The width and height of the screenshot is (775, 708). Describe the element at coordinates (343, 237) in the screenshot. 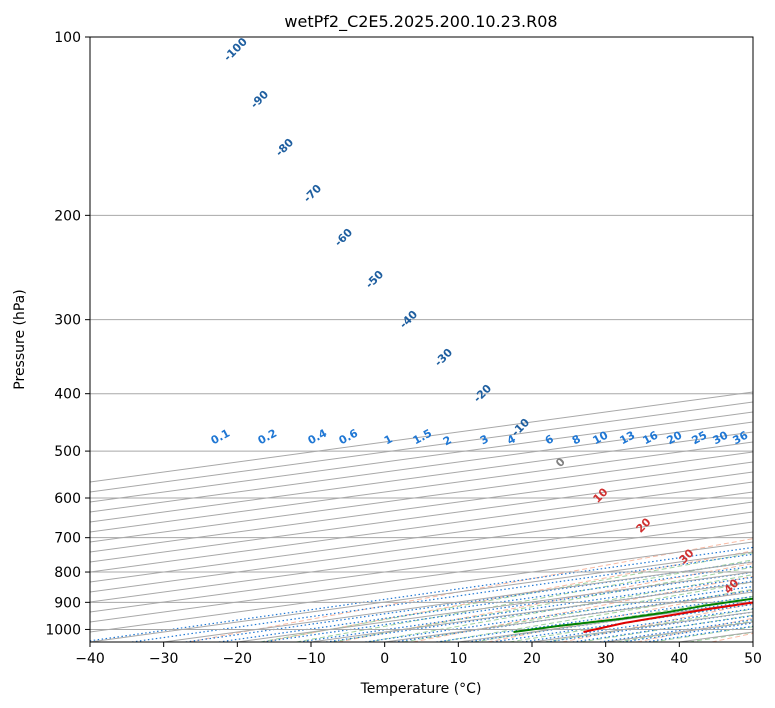

I see `moist-adiabat-label: -60` at that location.